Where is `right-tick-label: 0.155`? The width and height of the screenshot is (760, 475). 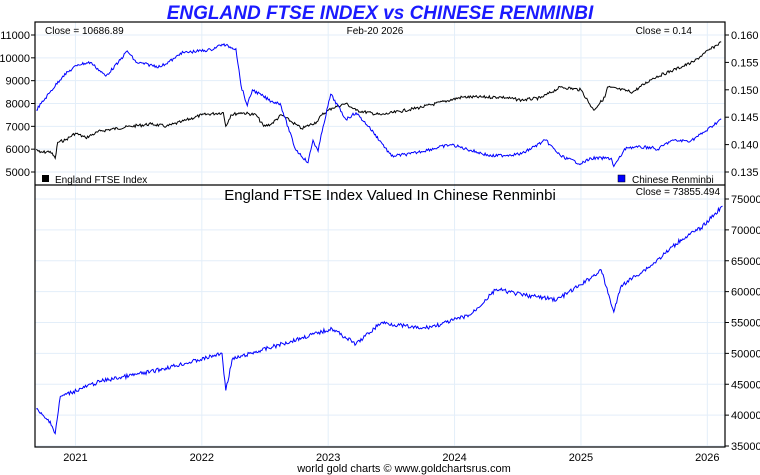
right-tick-label: 0.155 is located at coordinates (745, 63).